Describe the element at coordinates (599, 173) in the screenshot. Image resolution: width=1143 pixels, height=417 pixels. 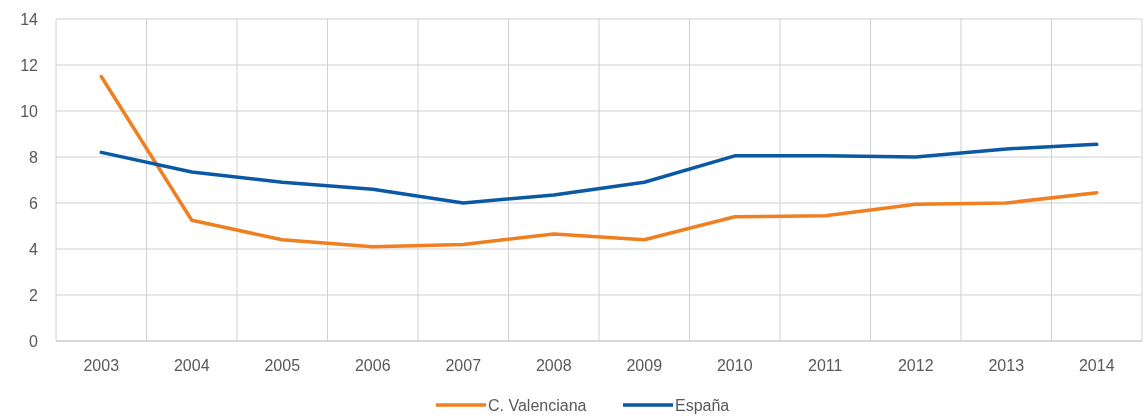
I see `line-series` at that location.